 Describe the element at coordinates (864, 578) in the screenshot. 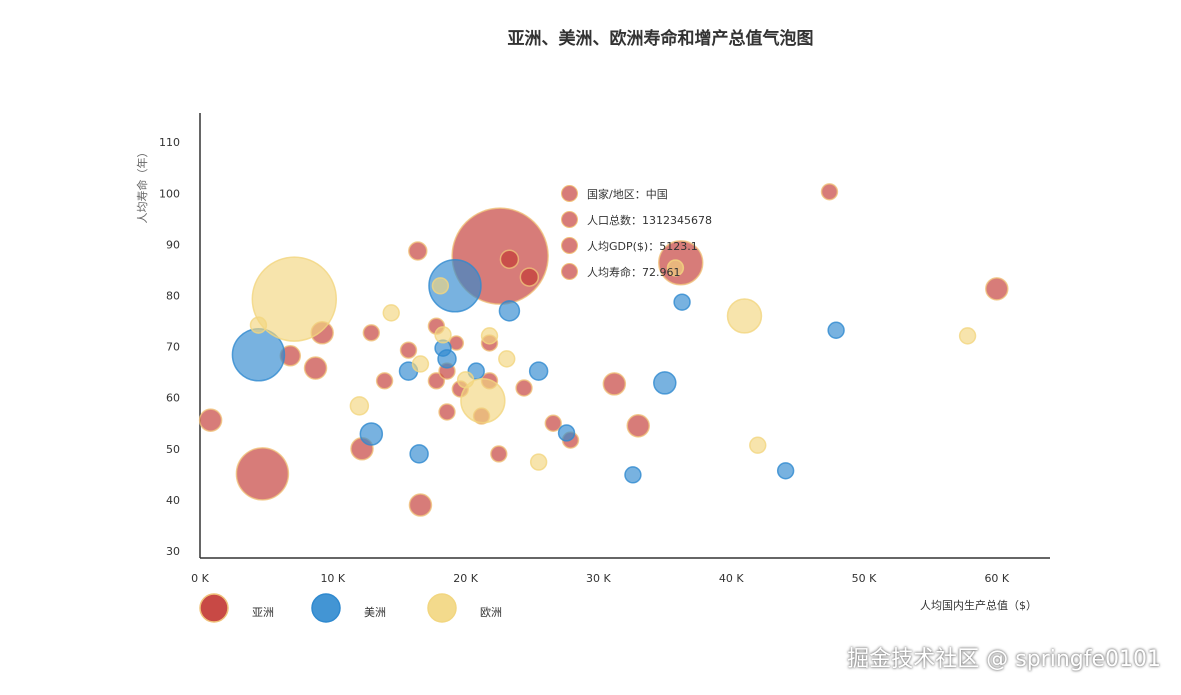

I see `x-tick-label: 50 K` at that location.